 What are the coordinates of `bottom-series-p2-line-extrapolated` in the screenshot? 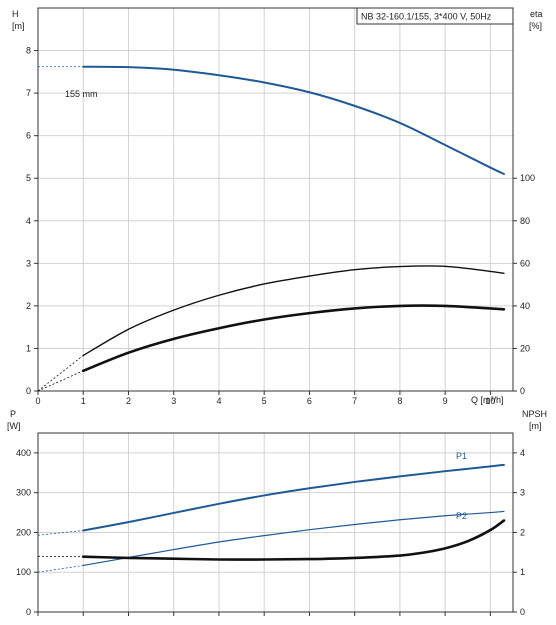 It's located at (60, 569).